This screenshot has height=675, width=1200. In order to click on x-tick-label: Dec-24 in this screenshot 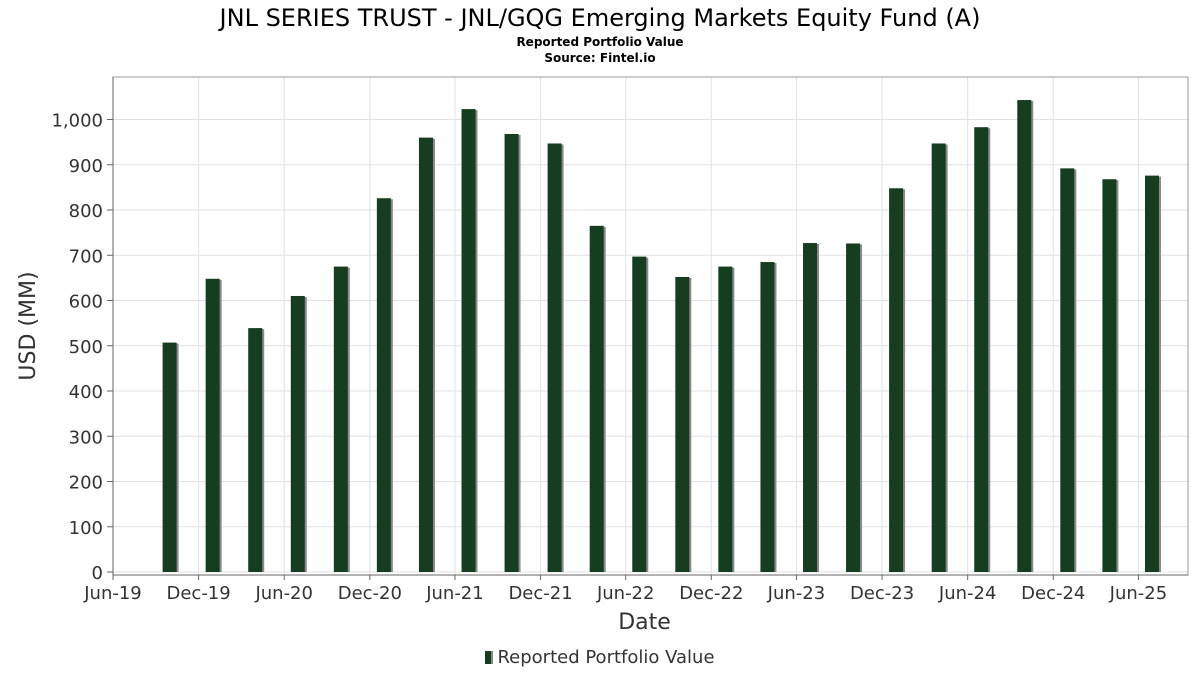, I will do `click(1053, 593)`.